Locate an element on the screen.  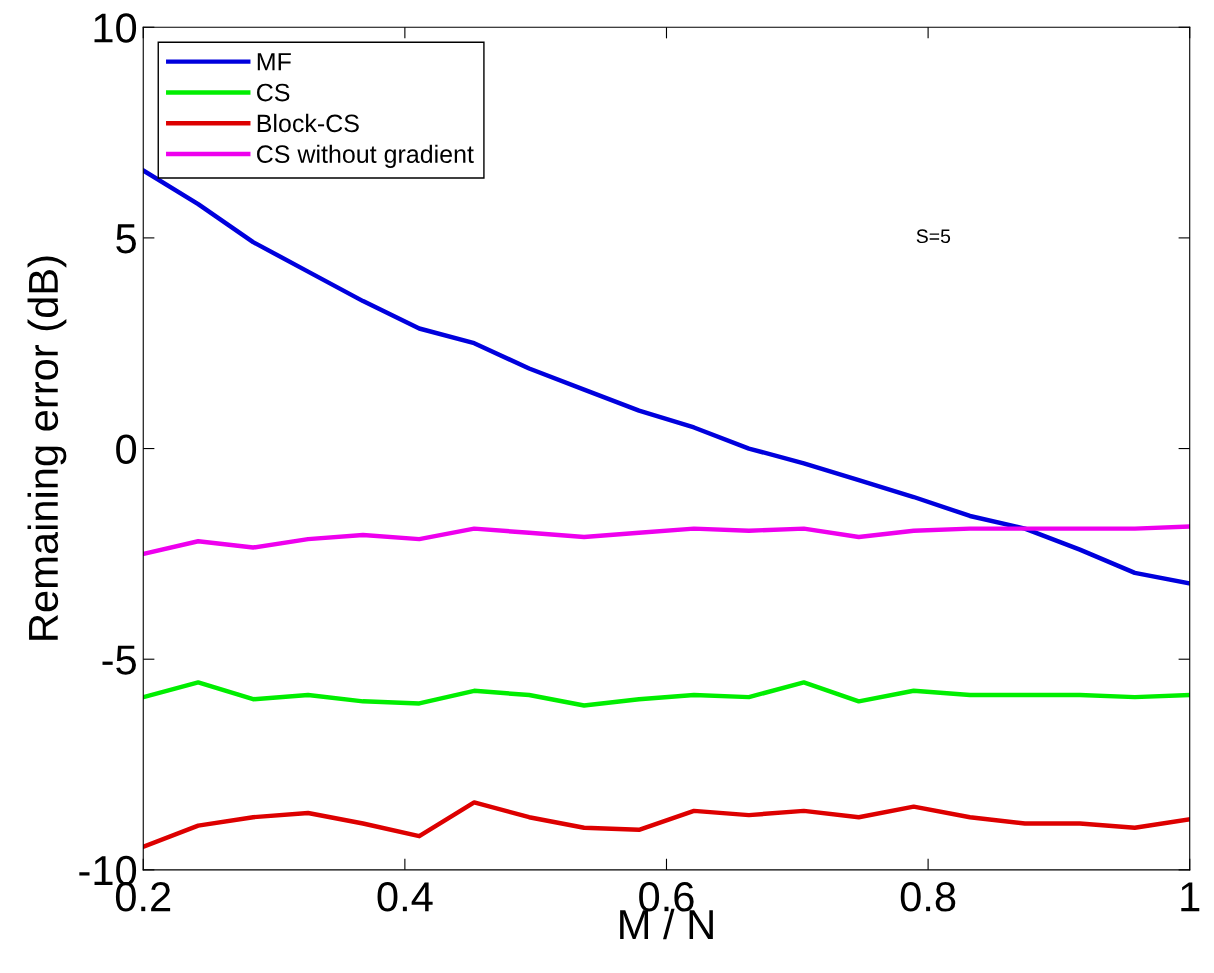
x-tick-label: 0.8 is located at coordinates (928, 897).